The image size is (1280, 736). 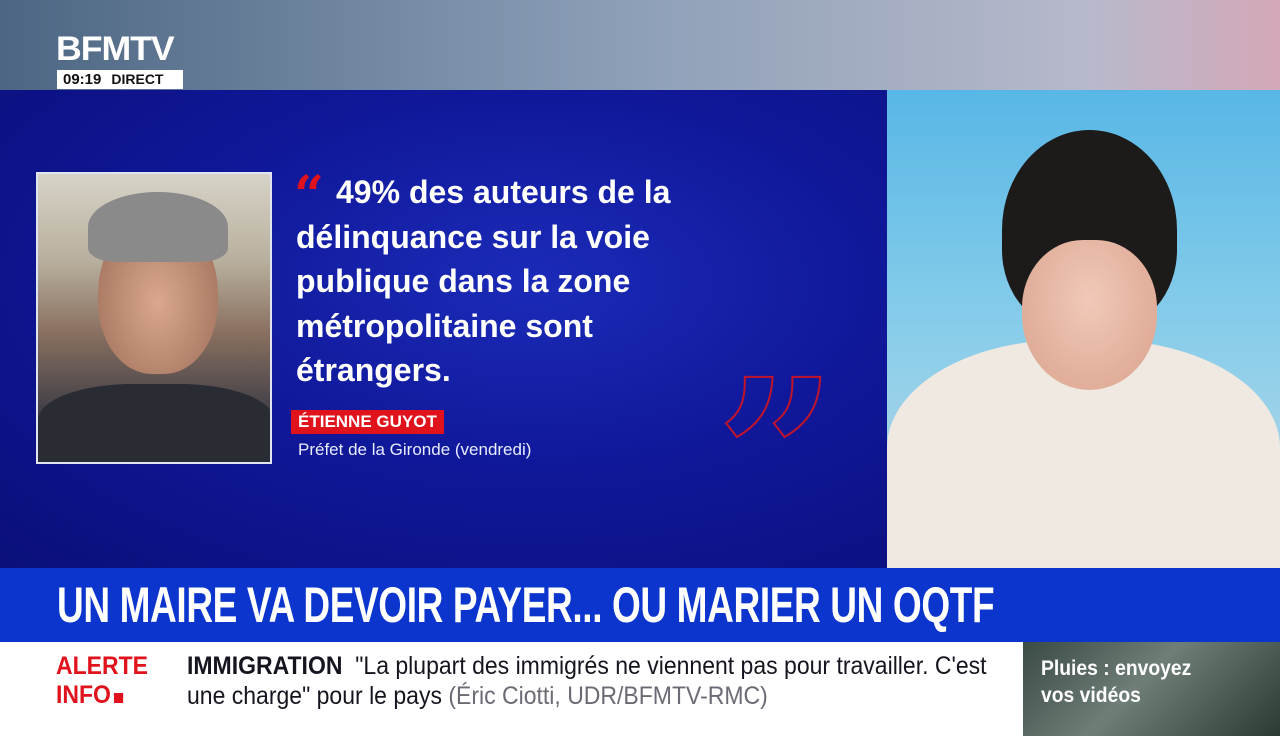 I want to click on alert-info-label: ALERTE INFO, so click(x=102, y=681).